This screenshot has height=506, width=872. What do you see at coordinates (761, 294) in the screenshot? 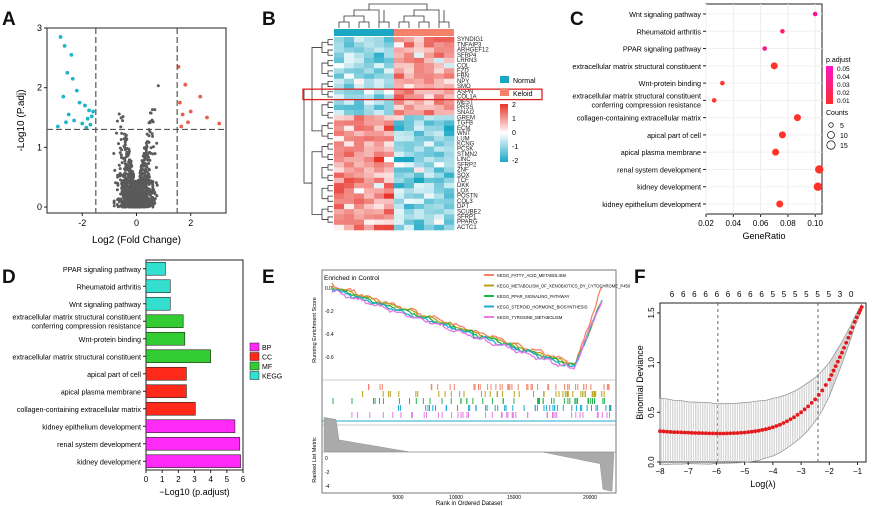
I see `top-count-label: 6` at bounding box center [761, 294].